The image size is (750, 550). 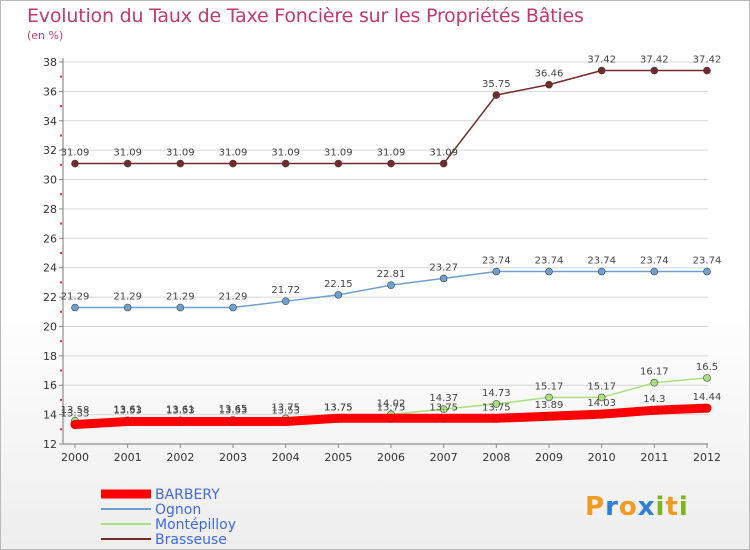 What do you see at coordinates (654, 372) in the screenshot?
I see `data-label-montepilloy: 16.17` at bounding box center [654, 372].